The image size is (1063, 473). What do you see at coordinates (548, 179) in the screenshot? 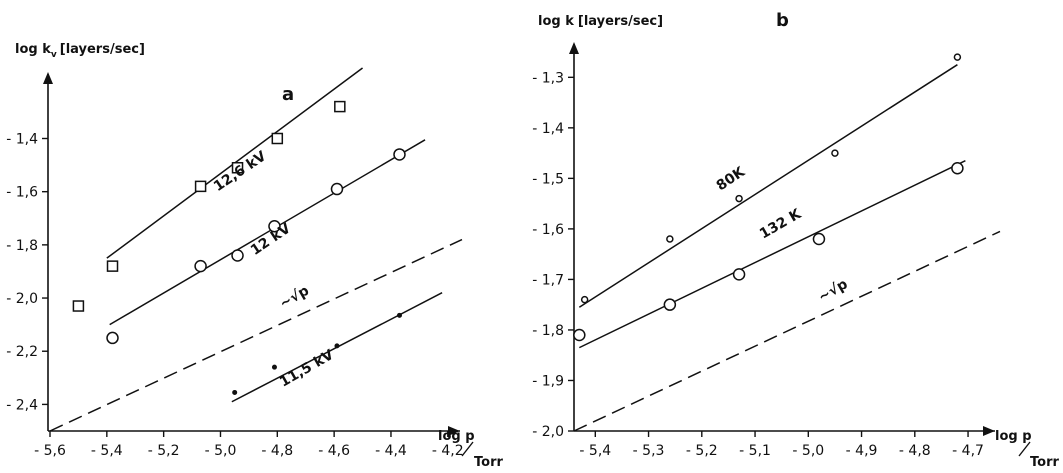
I see `y-tick-label: - 1,5` at bounding box center [548, 179].